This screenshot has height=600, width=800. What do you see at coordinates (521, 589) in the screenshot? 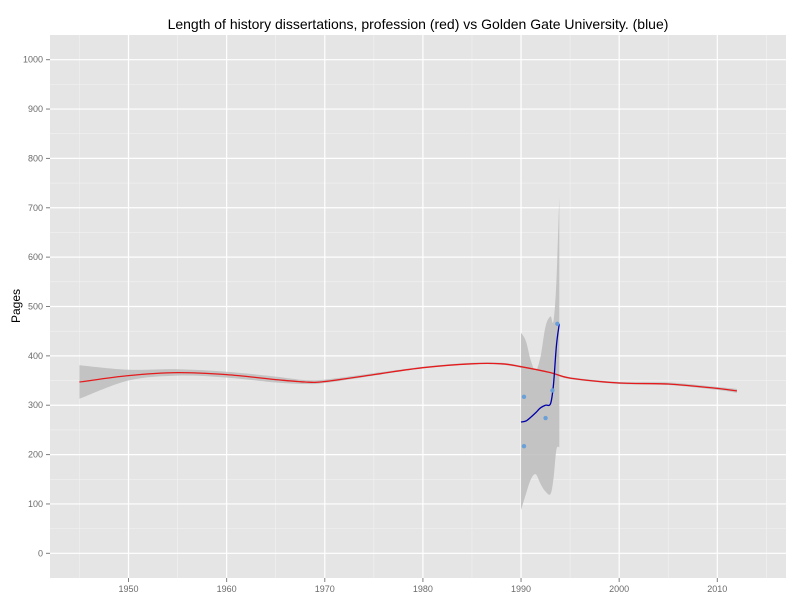
I see `x-tick-label: 1990` at bounding box center [521, 589].